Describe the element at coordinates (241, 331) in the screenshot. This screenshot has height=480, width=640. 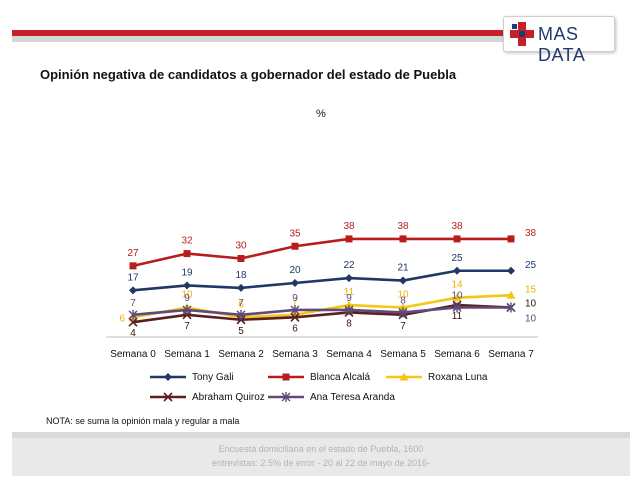
I see `data-label: 5` at that location.